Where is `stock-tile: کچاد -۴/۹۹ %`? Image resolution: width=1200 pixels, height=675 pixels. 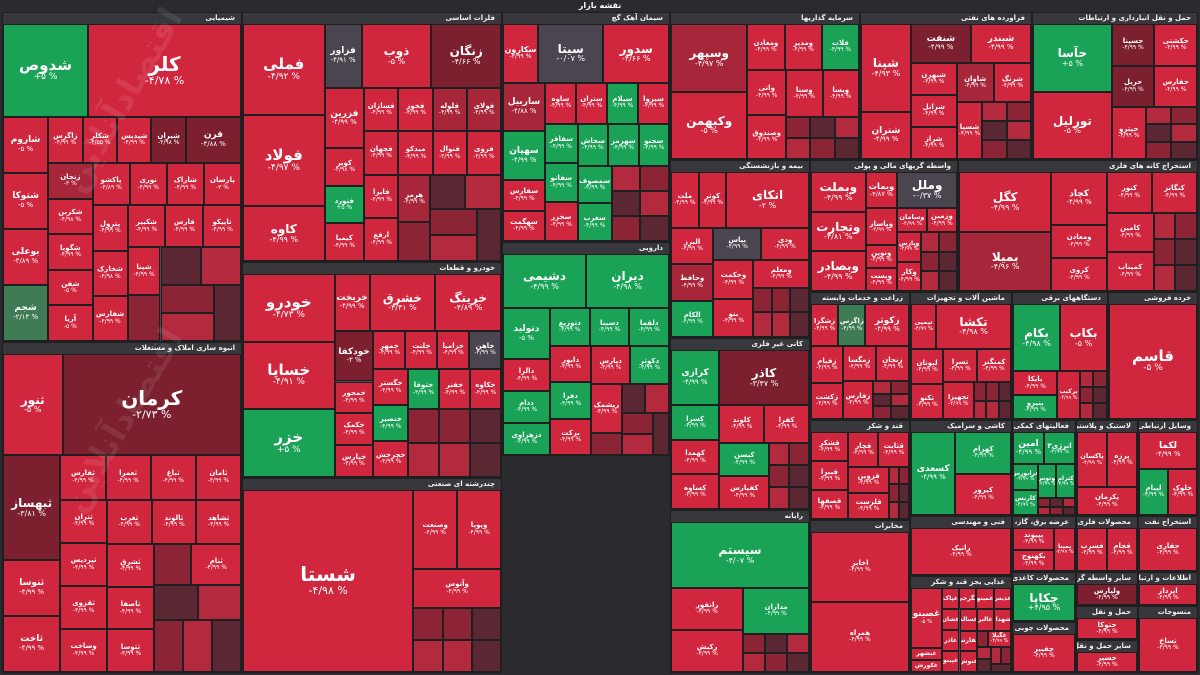
stock-tile: کچاد -۴/۹۹ % is located at coordinates (1079, 198).